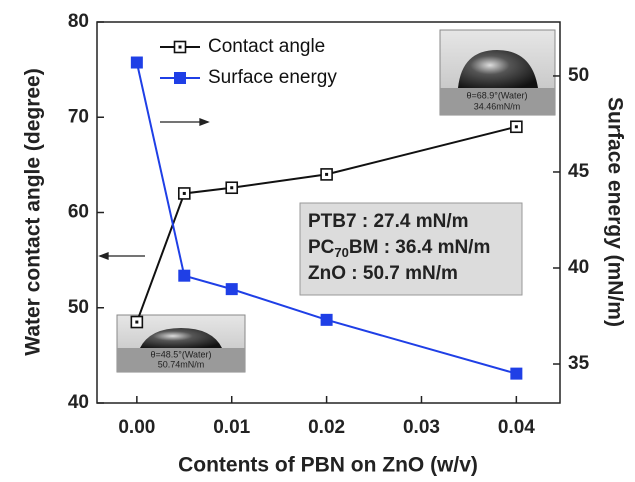  Describe the element at coordinates (578, 267) in the screenshot. I see `y2-tick-label: 40` at that location.